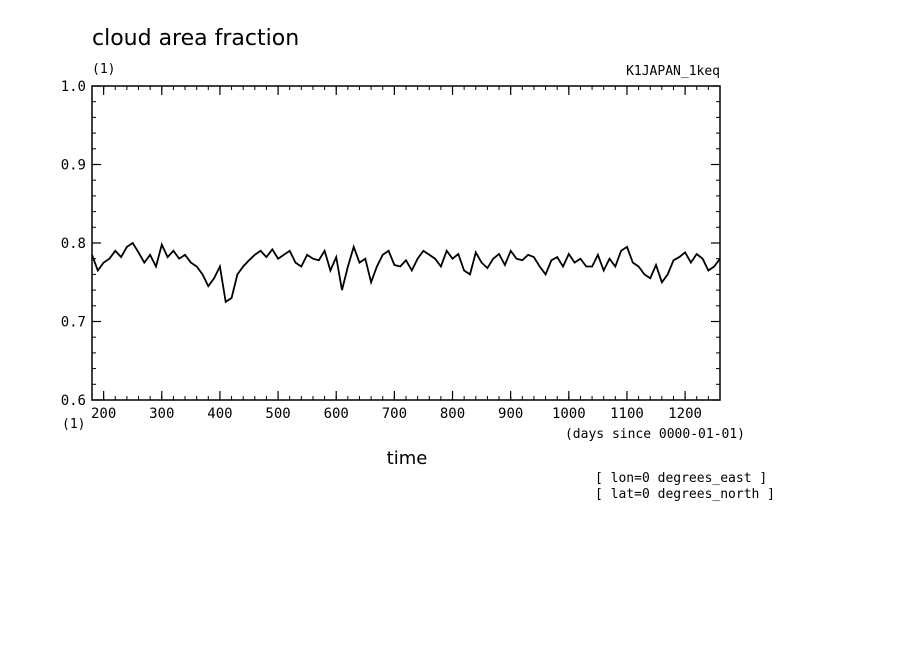 The image size is (904, 654). I want to click on y-tick-label: 0.7, so click(73, 323).